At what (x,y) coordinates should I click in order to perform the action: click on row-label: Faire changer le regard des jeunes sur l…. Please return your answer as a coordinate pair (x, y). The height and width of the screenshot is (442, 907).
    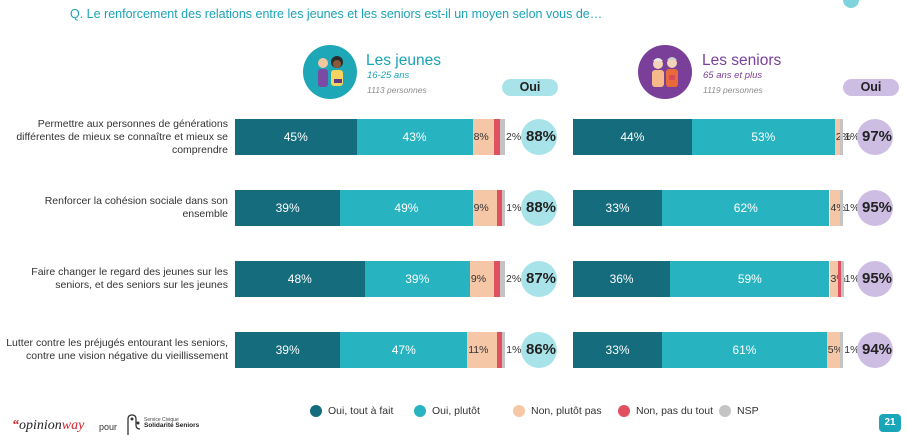
    Looking at the image, I should click on (129, 278).